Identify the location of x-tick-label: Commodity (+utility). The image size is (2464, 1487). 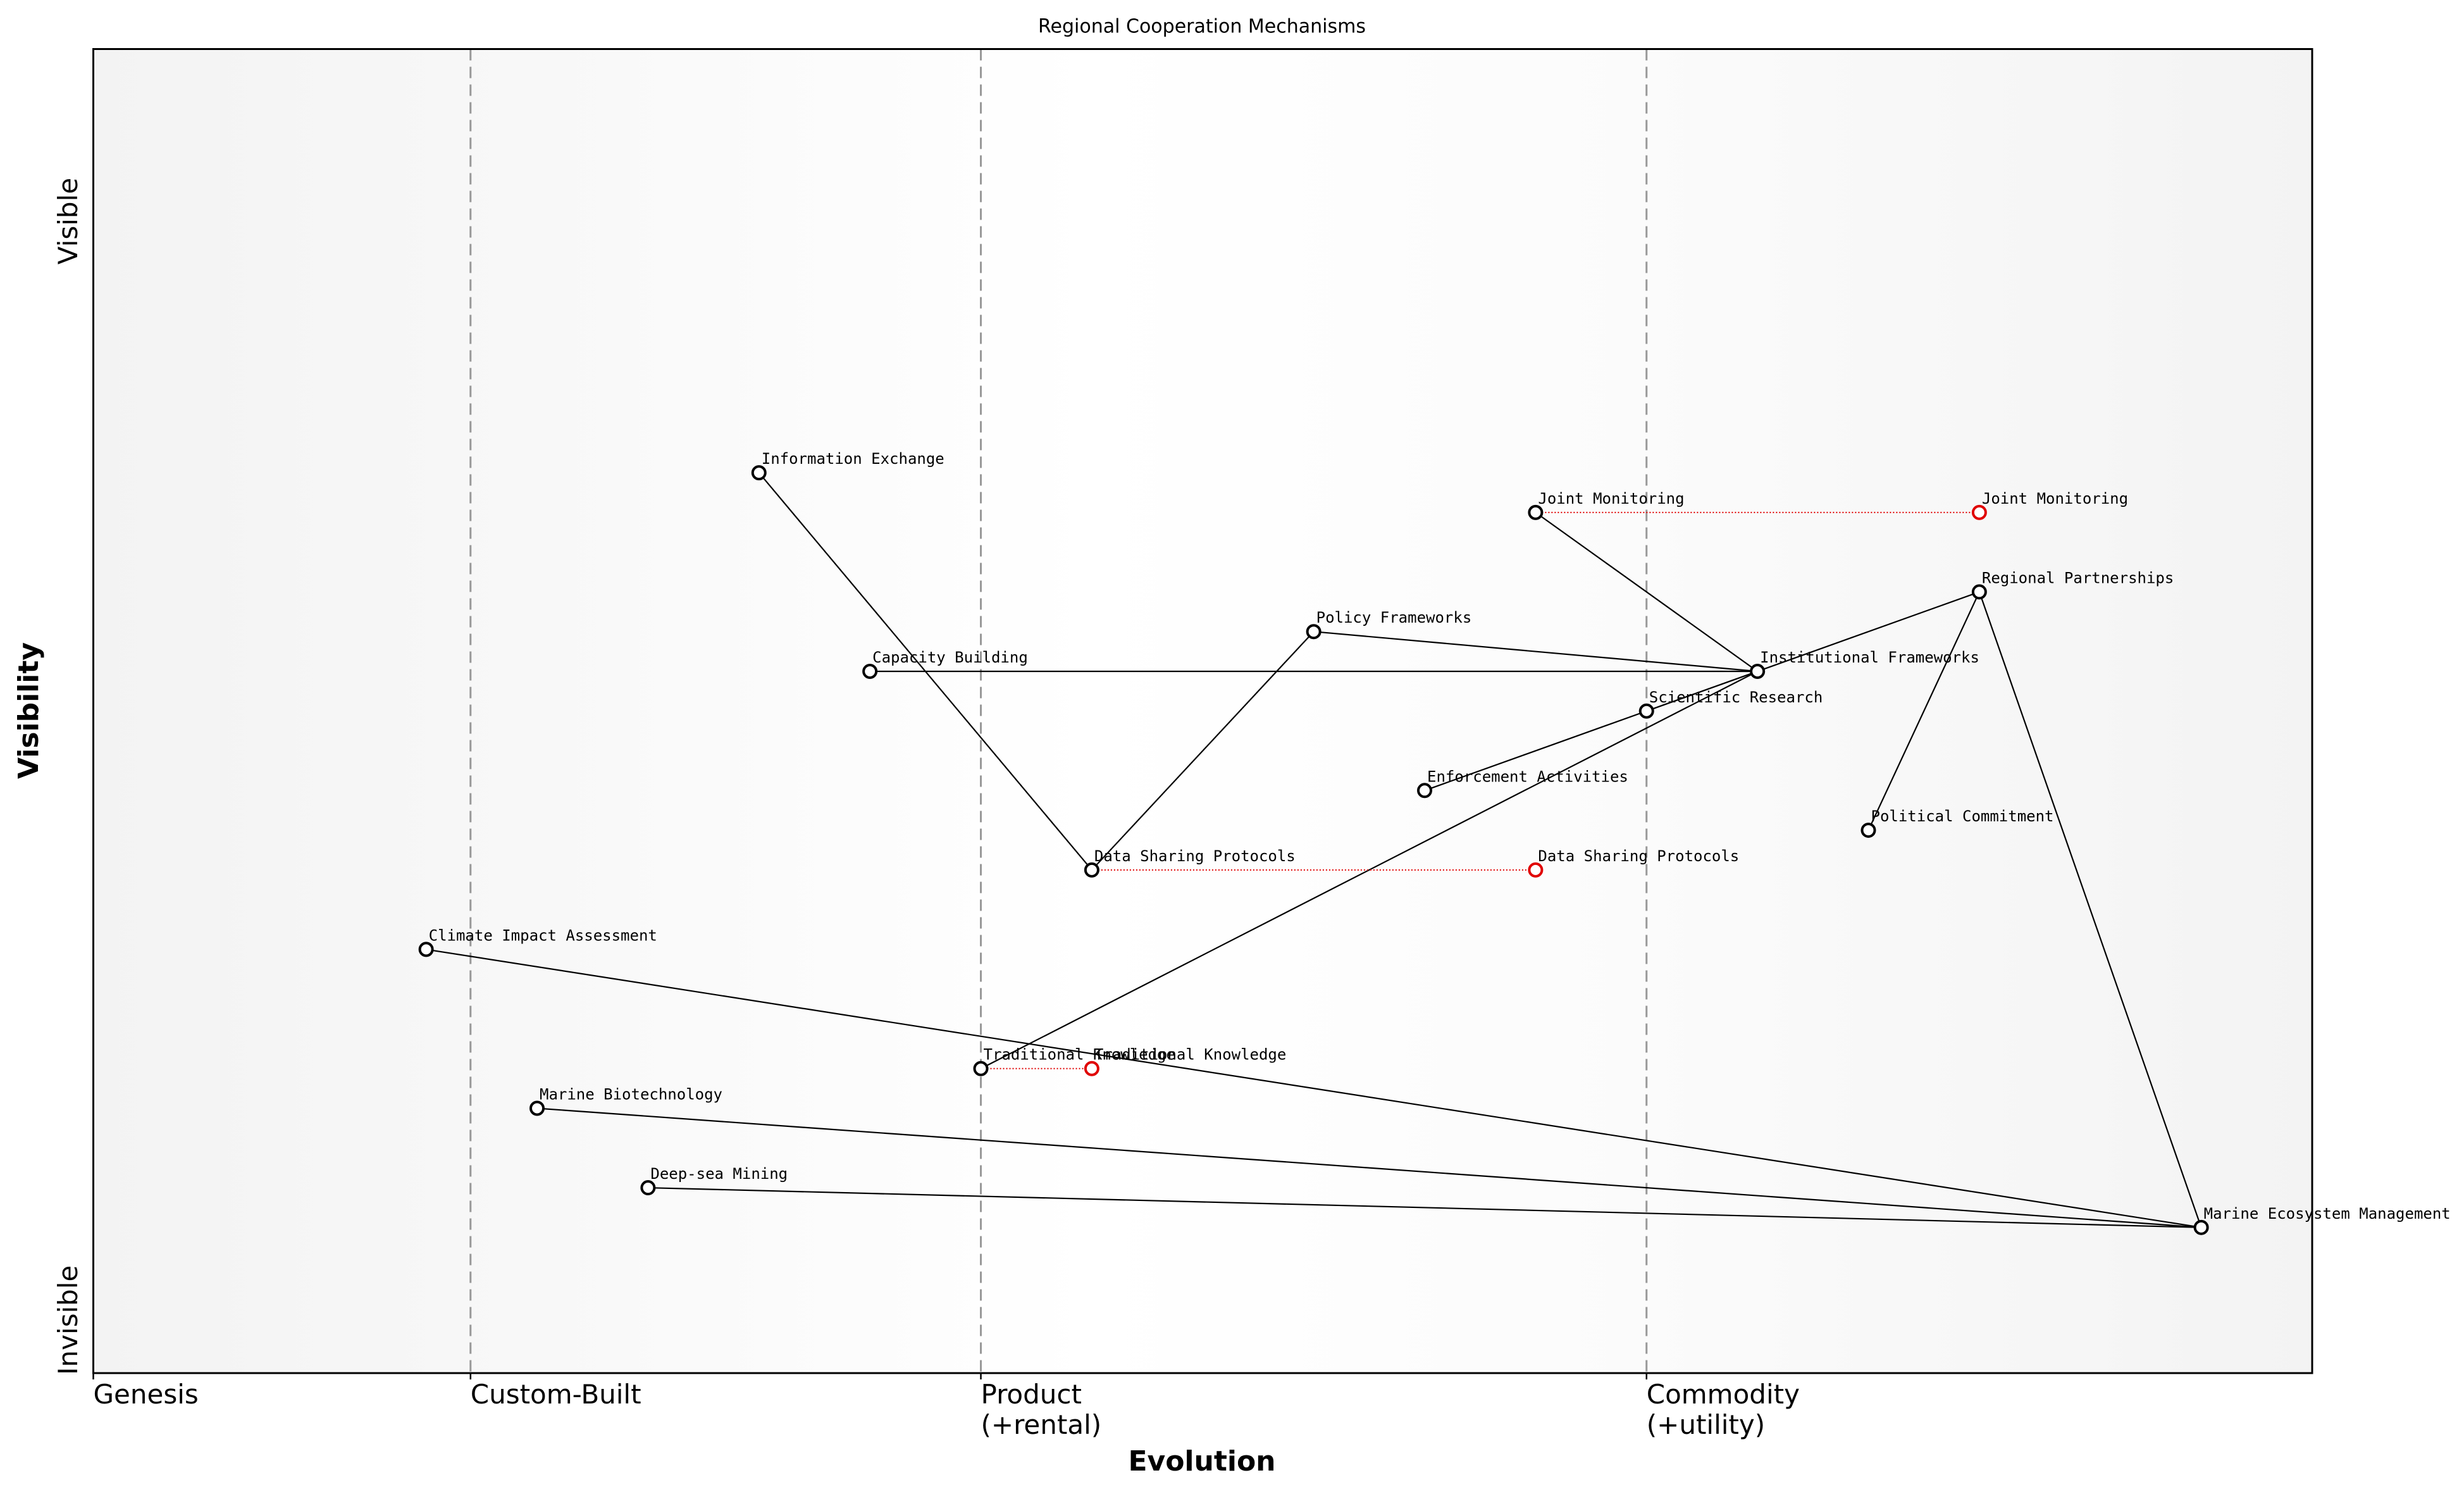
(1723, 1409).